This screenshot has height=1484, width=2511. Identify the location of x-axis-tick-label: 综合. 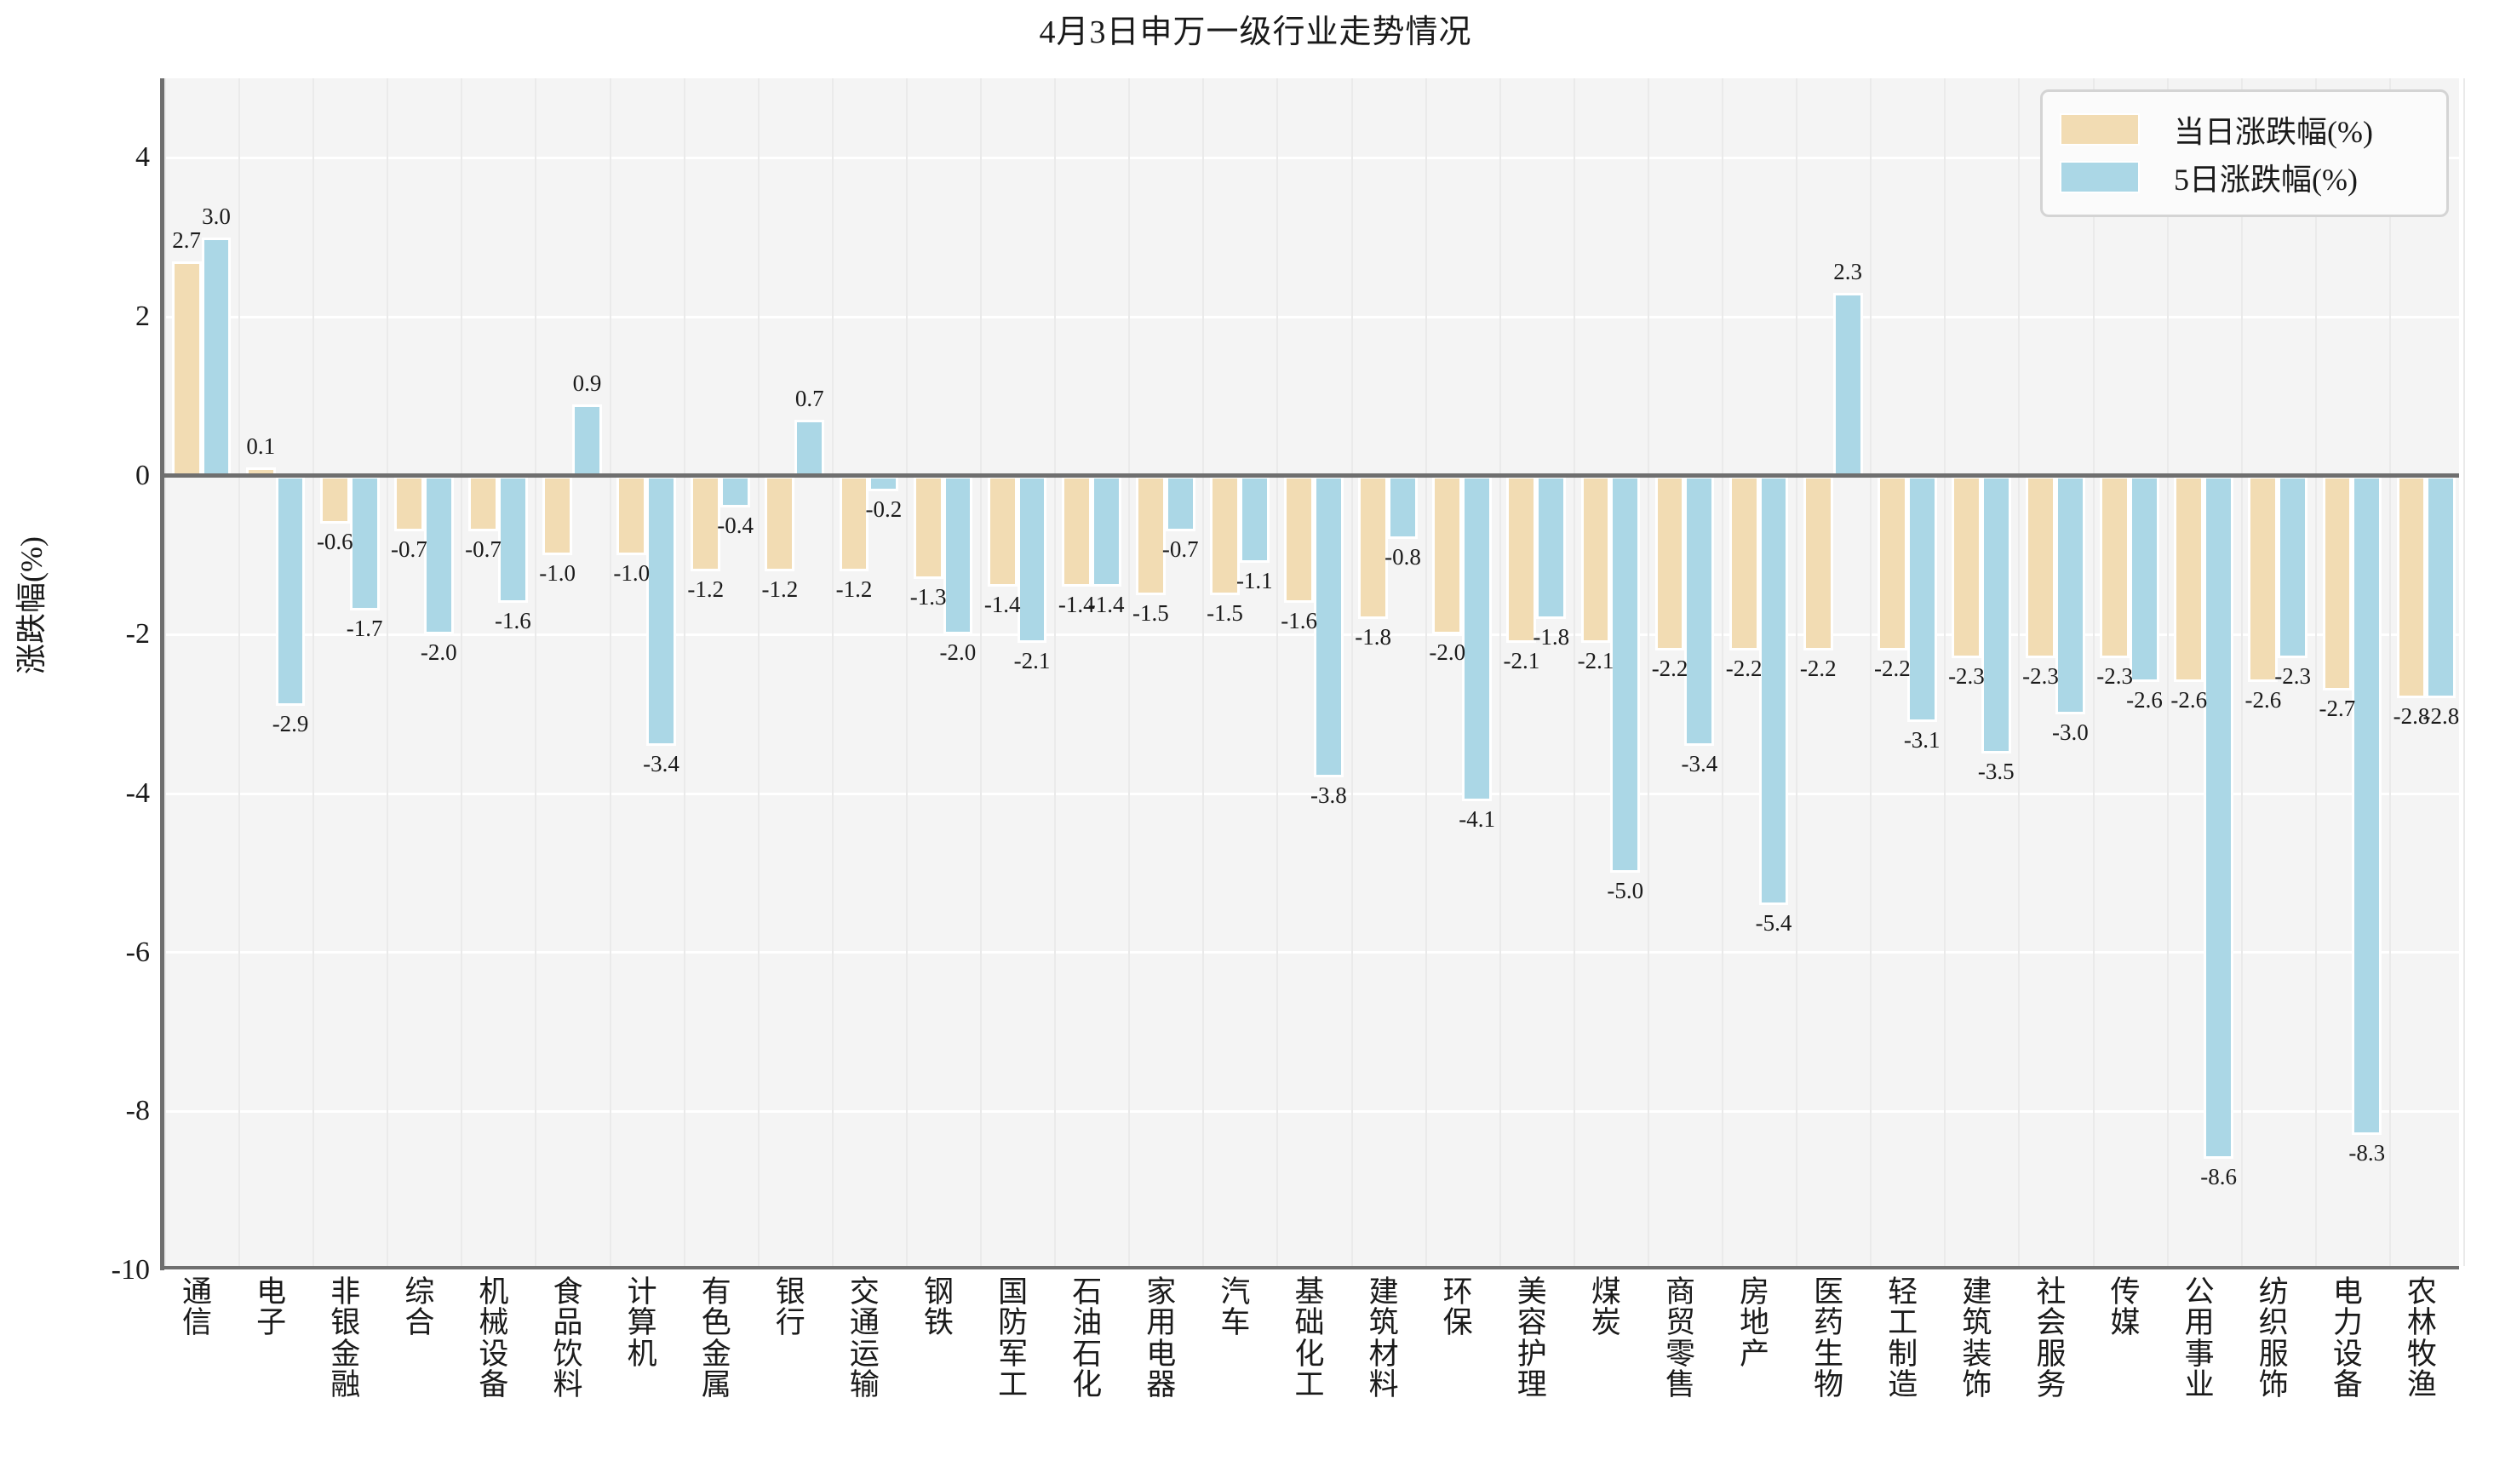
(419, 1307).